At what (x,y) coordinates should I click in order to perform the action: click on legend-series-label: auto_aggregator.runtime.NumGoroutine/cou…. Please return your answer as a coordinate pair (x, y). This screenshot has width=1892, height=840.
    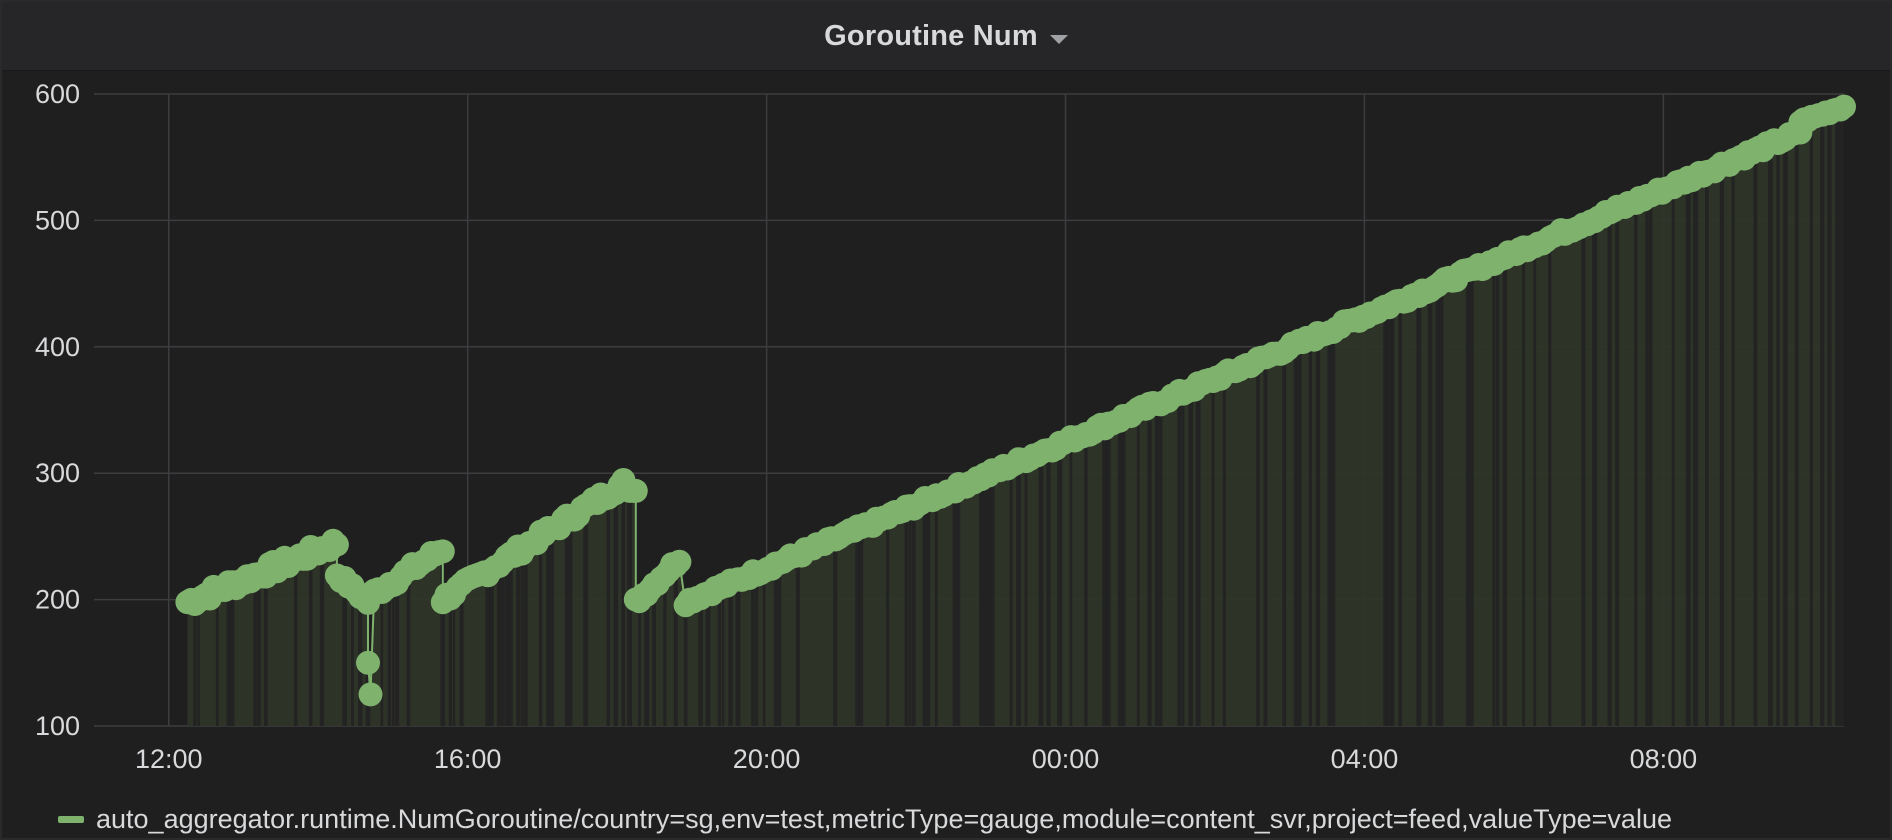
    Looking at the image, I should click on (884, 818).